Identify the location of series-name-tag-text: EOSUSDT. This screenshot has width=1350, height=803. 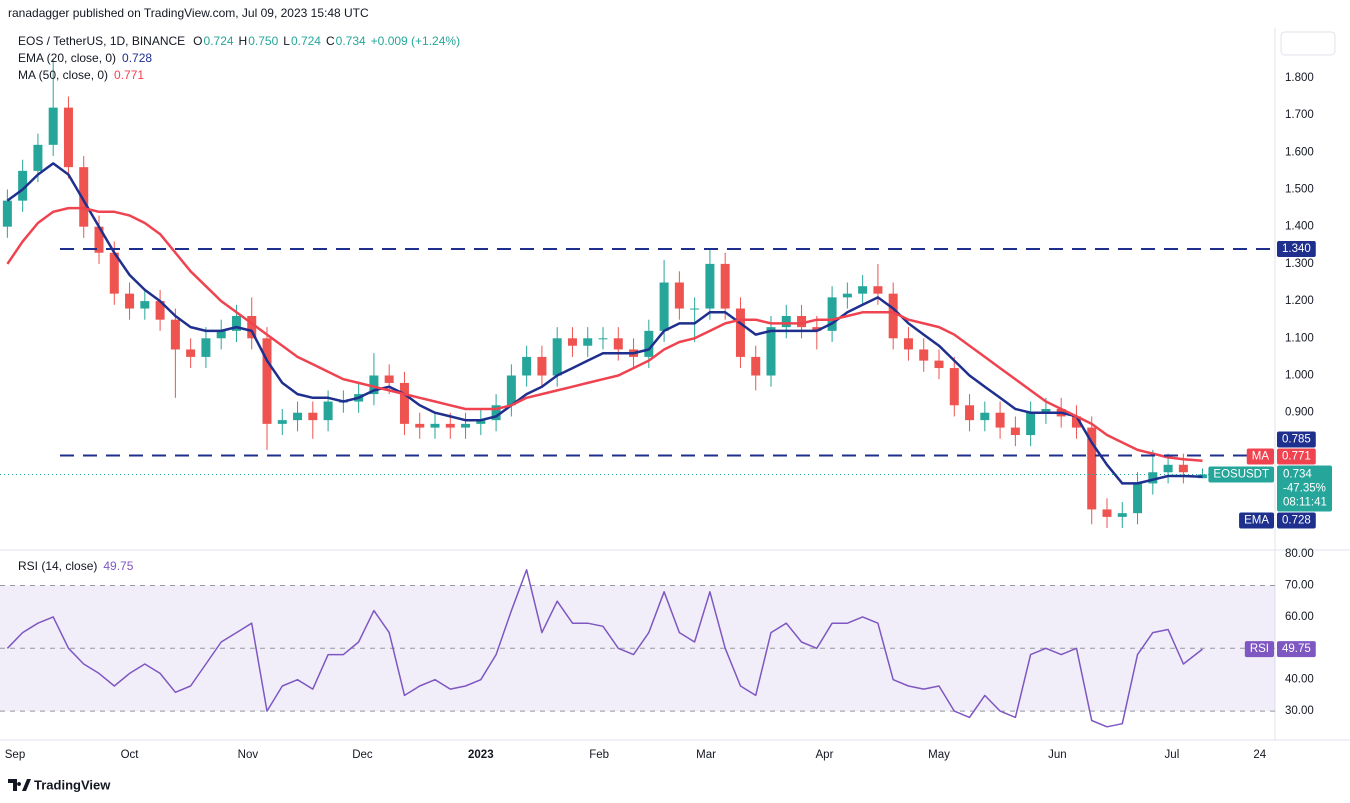
(1241, 475).